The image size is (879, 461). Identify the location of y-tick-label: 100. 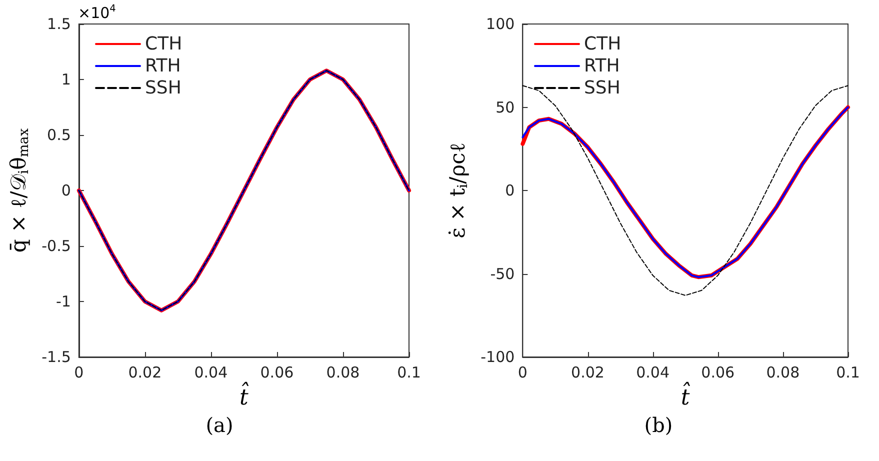
(500, 24).